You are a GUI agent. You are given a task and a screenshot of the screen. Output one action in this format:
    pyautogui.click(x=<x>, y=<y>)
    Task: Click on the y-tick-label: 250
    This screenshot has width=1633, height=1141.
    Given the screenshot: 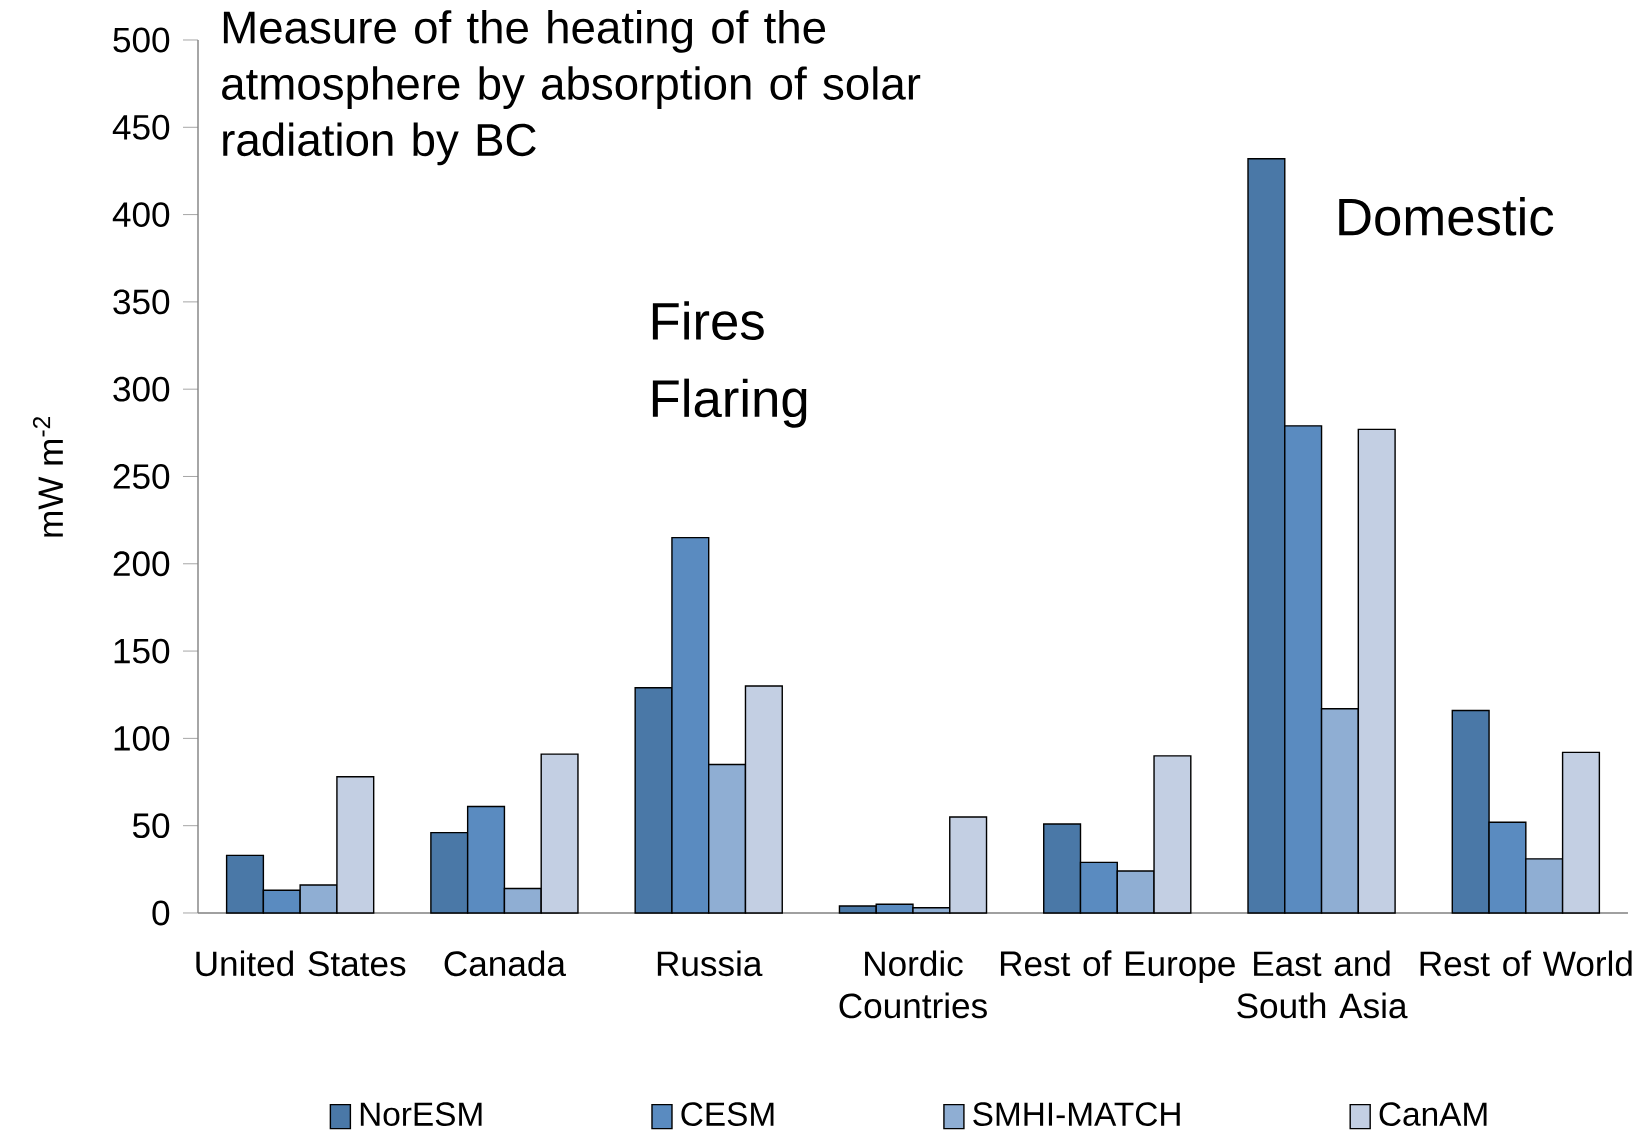 What is the action you would take?
    pyautogui.click(x=141, y=476)
    